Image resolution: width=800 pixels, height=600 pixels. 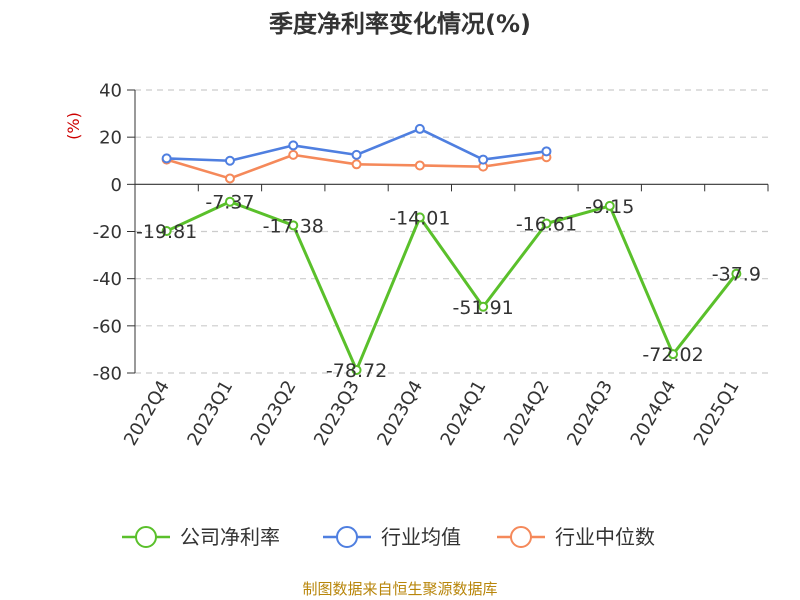 I want to click on x-tick-label: 2023Q4, so click(x=400, y=413).